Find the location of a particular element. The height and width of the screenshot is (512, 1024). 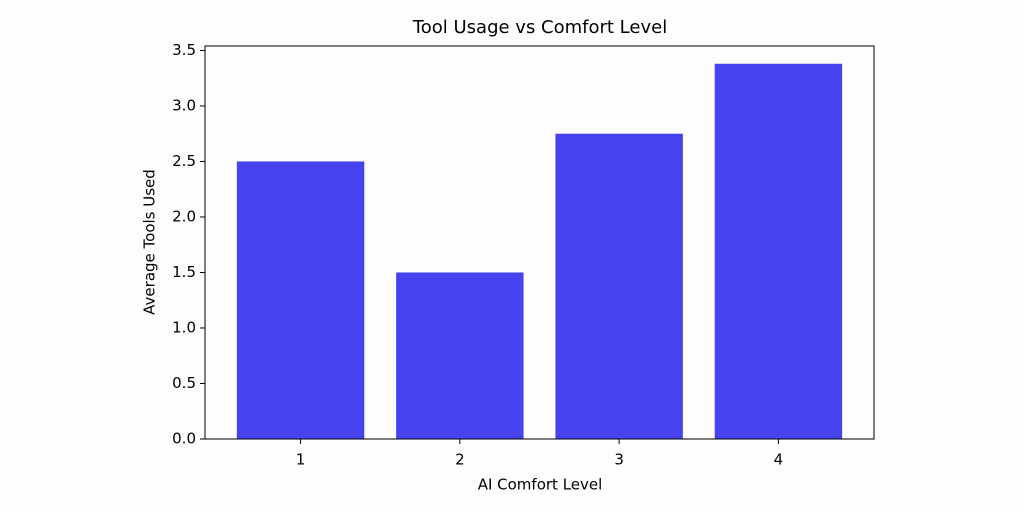

x-tick-label: 4 is located at coordinates (779, 460).